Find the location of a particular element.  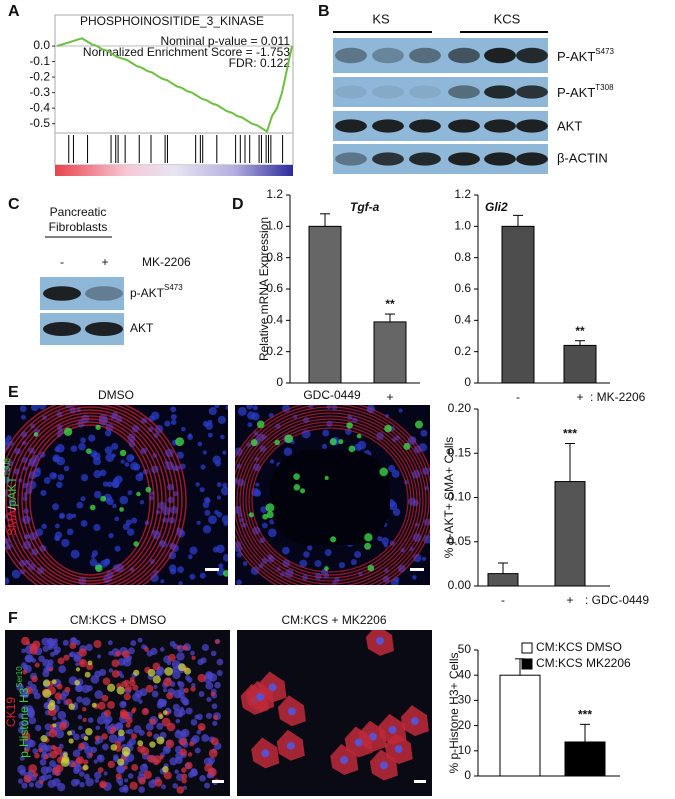

y-tick-label: -0.1 is located at coordinates (39, 61).